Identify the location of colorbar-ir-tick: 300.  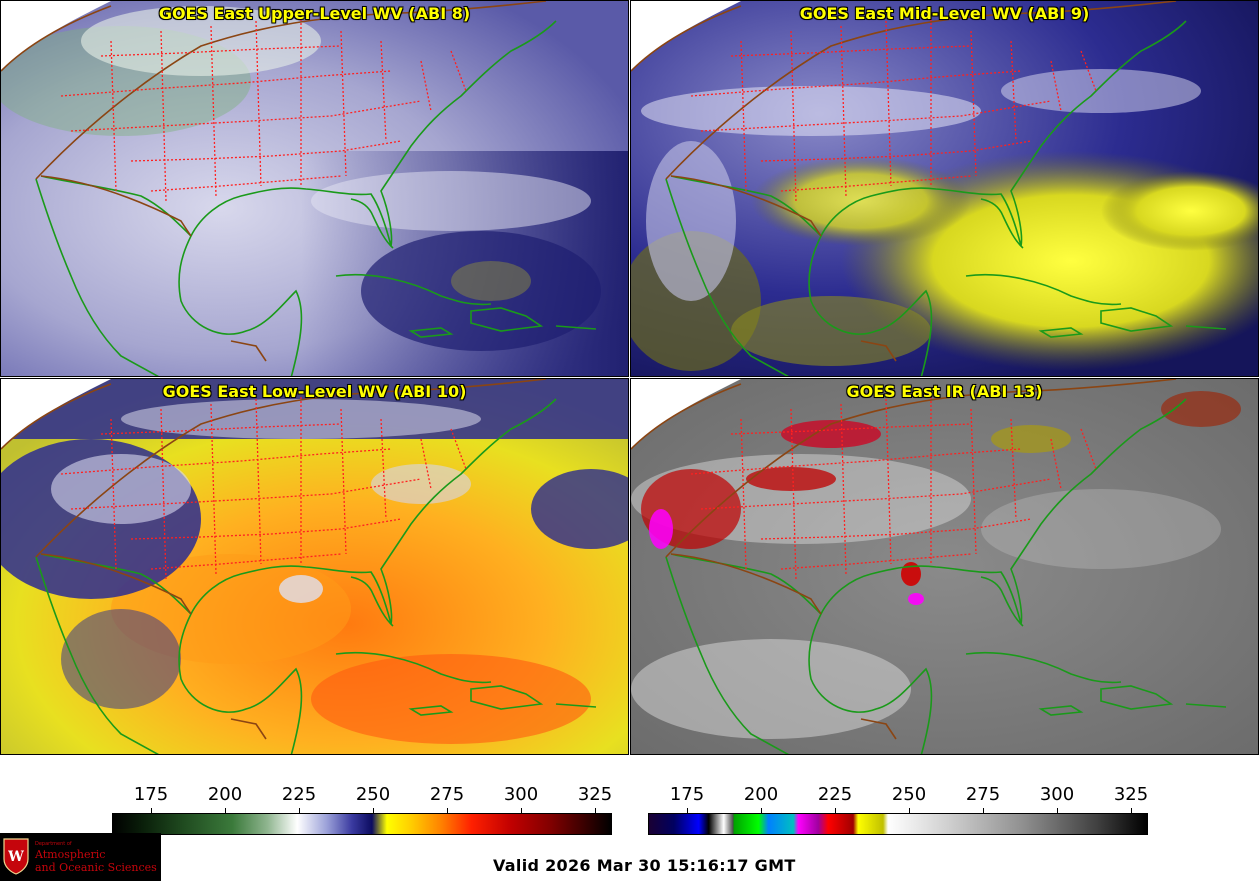
(1057, 794).